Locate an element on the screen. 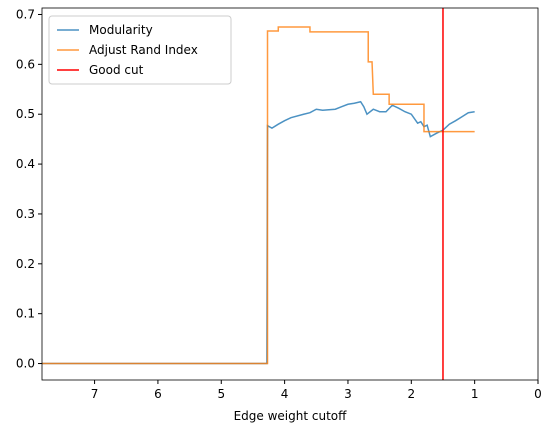 Image resolution: width=552 pixels, height=438 pixels. x-tick-label: 6 is located at coordinates (158, 394).